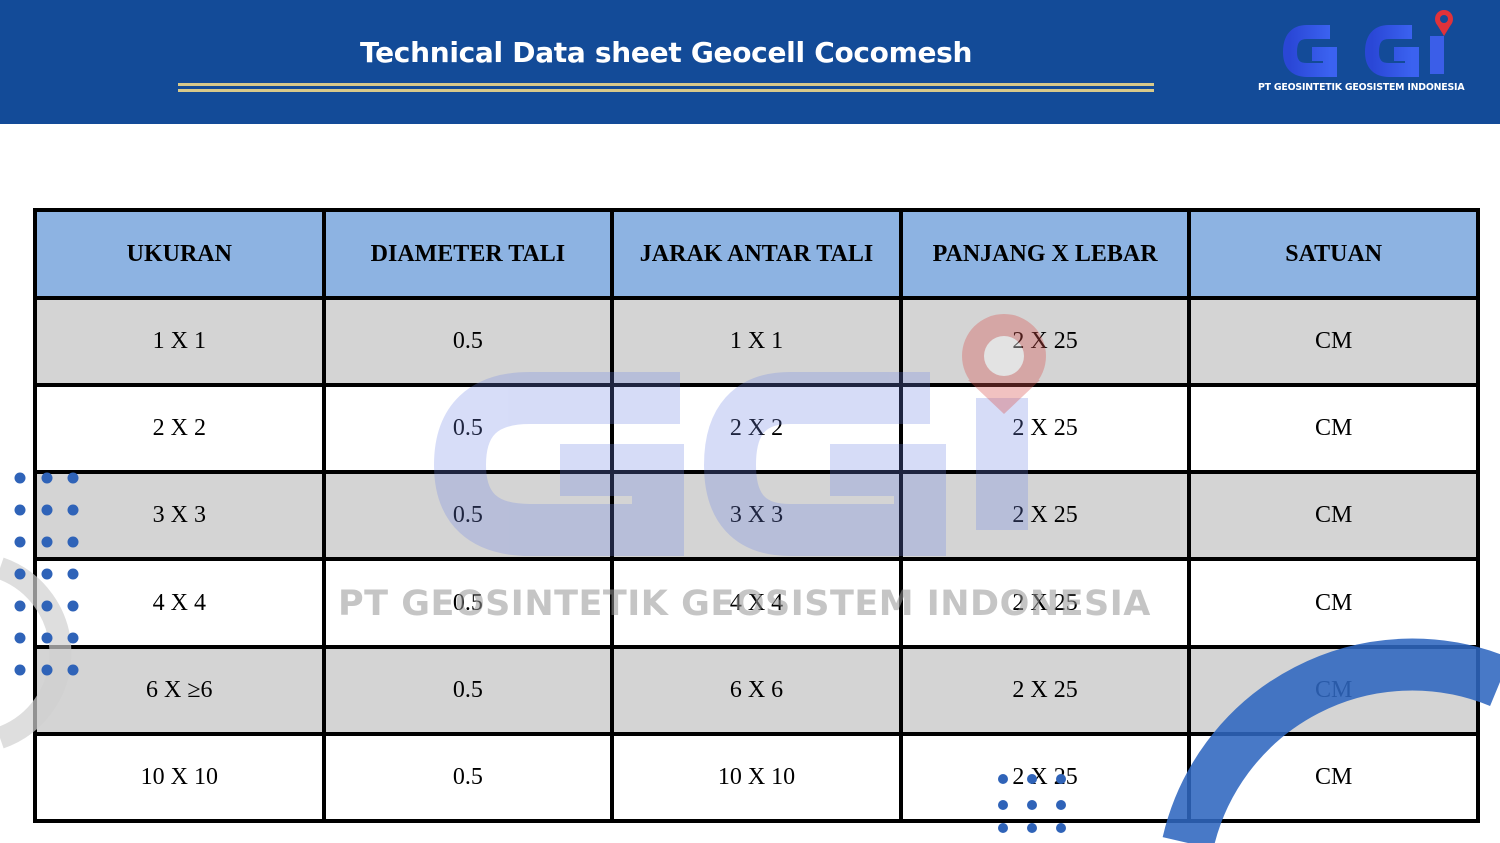  I want to click on cell-jarak: 4 X 4, so click(756, 603).